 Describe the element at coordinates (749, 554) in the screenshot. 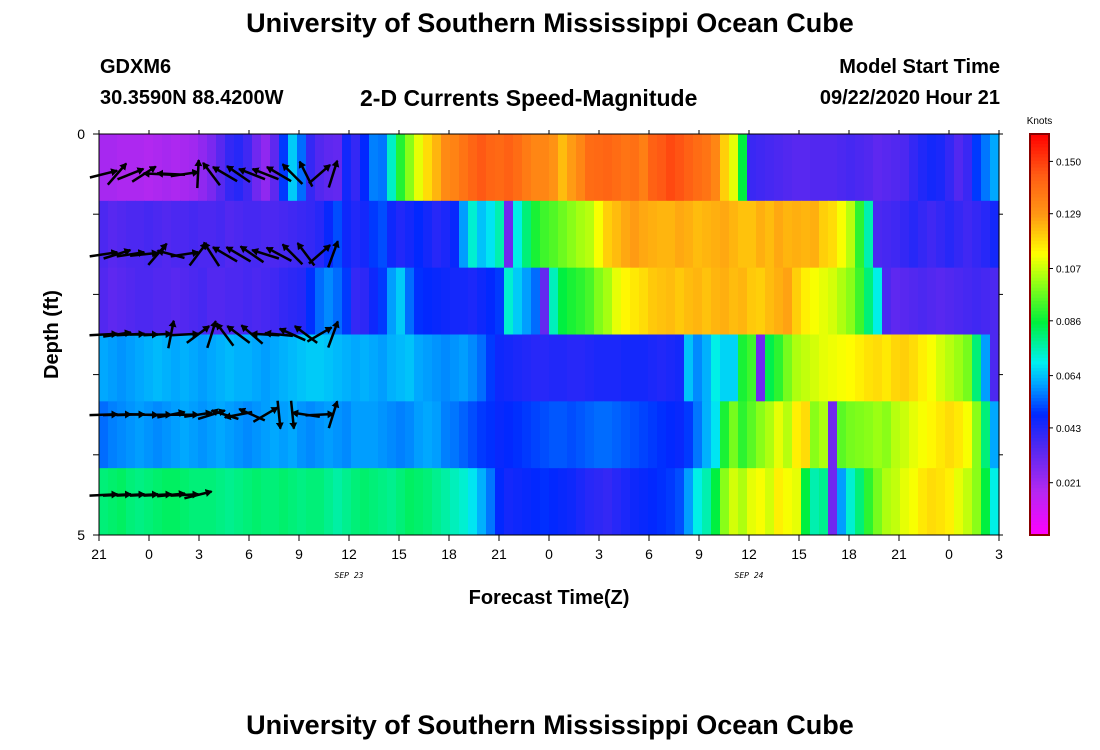

I see `x-tick-label: 12` at that location.